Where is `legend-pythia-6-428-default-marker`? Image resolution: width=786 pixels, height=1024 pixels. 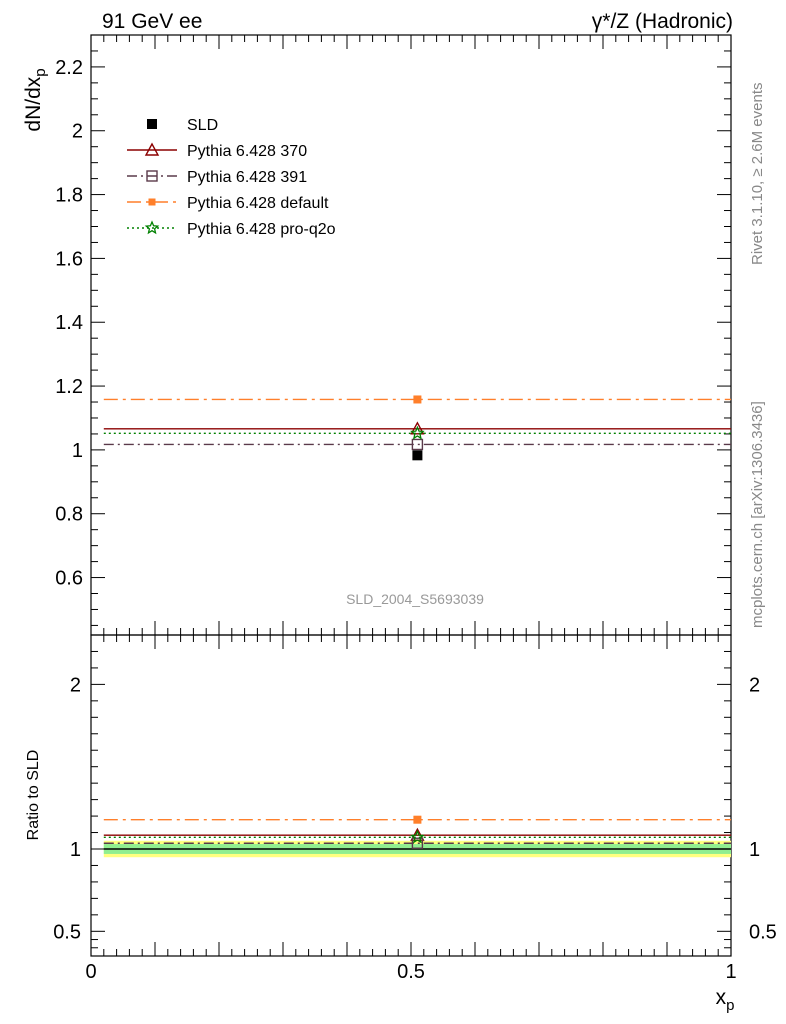
legend-pythia-6-428-default-marker is located at coordinates (152, 202).